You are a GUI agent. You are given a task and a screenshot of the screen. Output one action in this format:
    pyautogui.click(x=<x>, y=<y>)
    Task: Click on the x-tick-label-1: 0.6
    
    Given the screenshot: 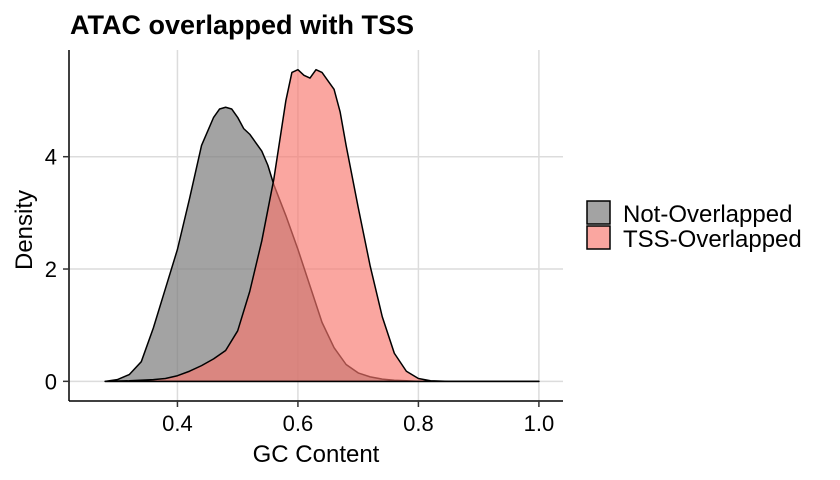 What is the action you would take?
    pyautogui.click(x=298, y=423)
    